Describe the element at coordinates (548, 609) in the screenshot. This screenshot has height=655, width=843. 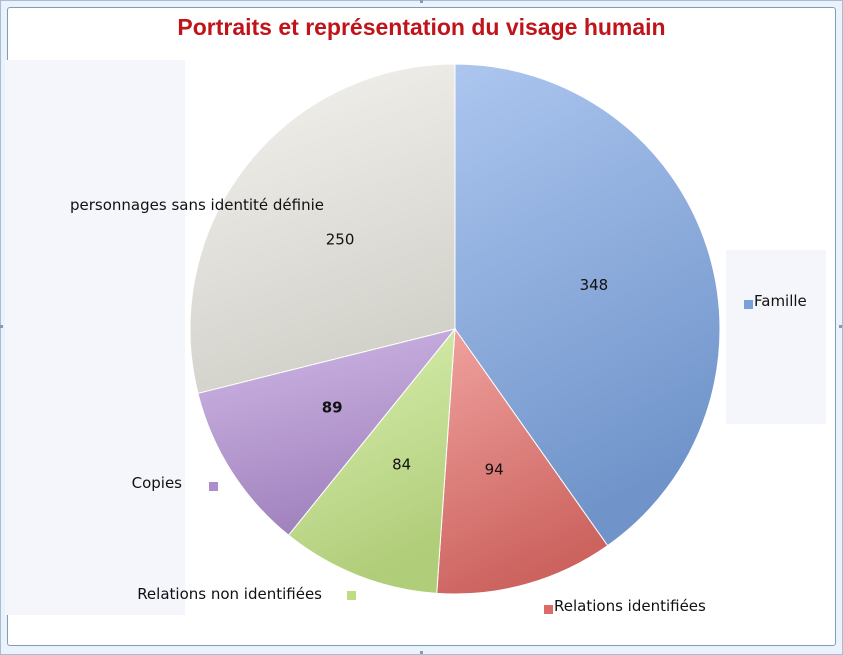
I see `legend-key-relations-identifiees` at that location.